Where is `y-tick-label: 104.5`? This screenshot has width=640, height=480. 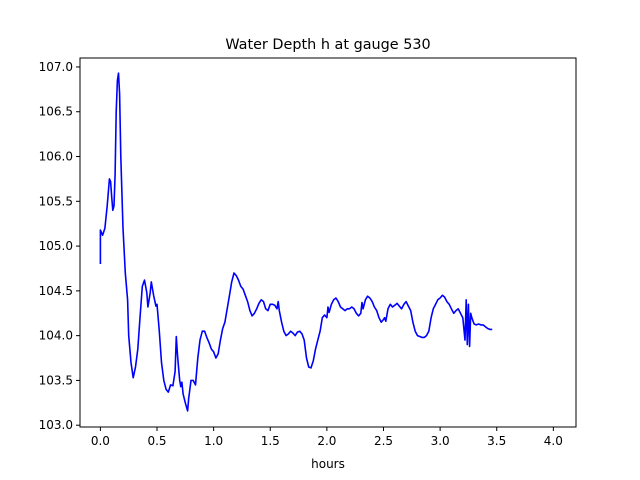
y-tick-label: 104.5 is located at coordinates (56, 291).